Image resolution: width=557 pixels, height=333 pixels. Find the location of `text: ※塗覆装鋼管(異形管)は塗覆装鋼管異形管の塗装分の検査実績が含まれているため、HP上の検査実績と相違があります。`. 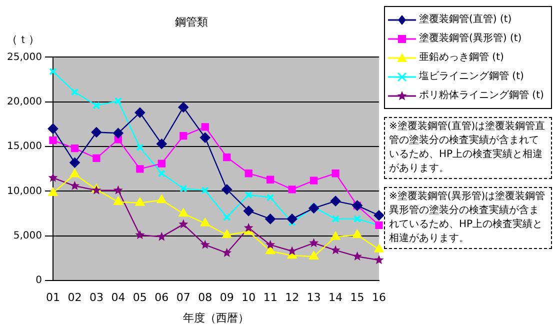

text: ※塗覆装鋼管(異形管)は塗覆装鋼管異形管の塗装分の検査実績が含まれているため、HP上の検査実績と相違があります。 is located at coordinates (468, 218).